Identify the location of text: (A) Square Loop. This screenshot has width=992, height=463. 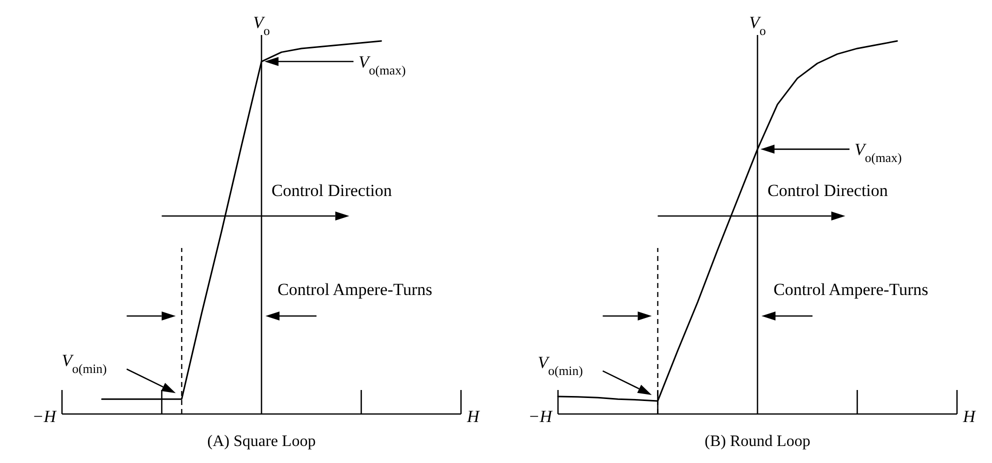
(261, 441).